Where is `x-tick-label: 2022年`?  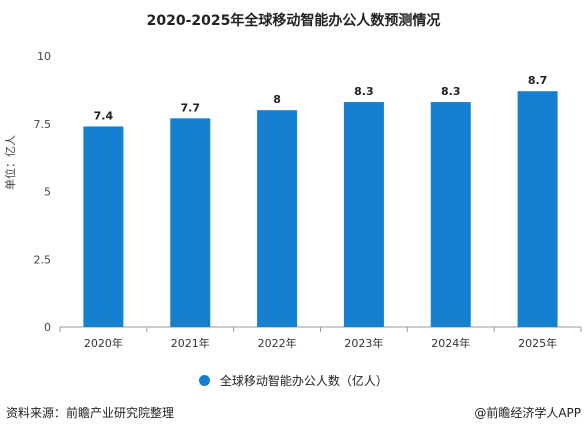
x-tick-label: 2022年 is located at coordinates (277, 343).